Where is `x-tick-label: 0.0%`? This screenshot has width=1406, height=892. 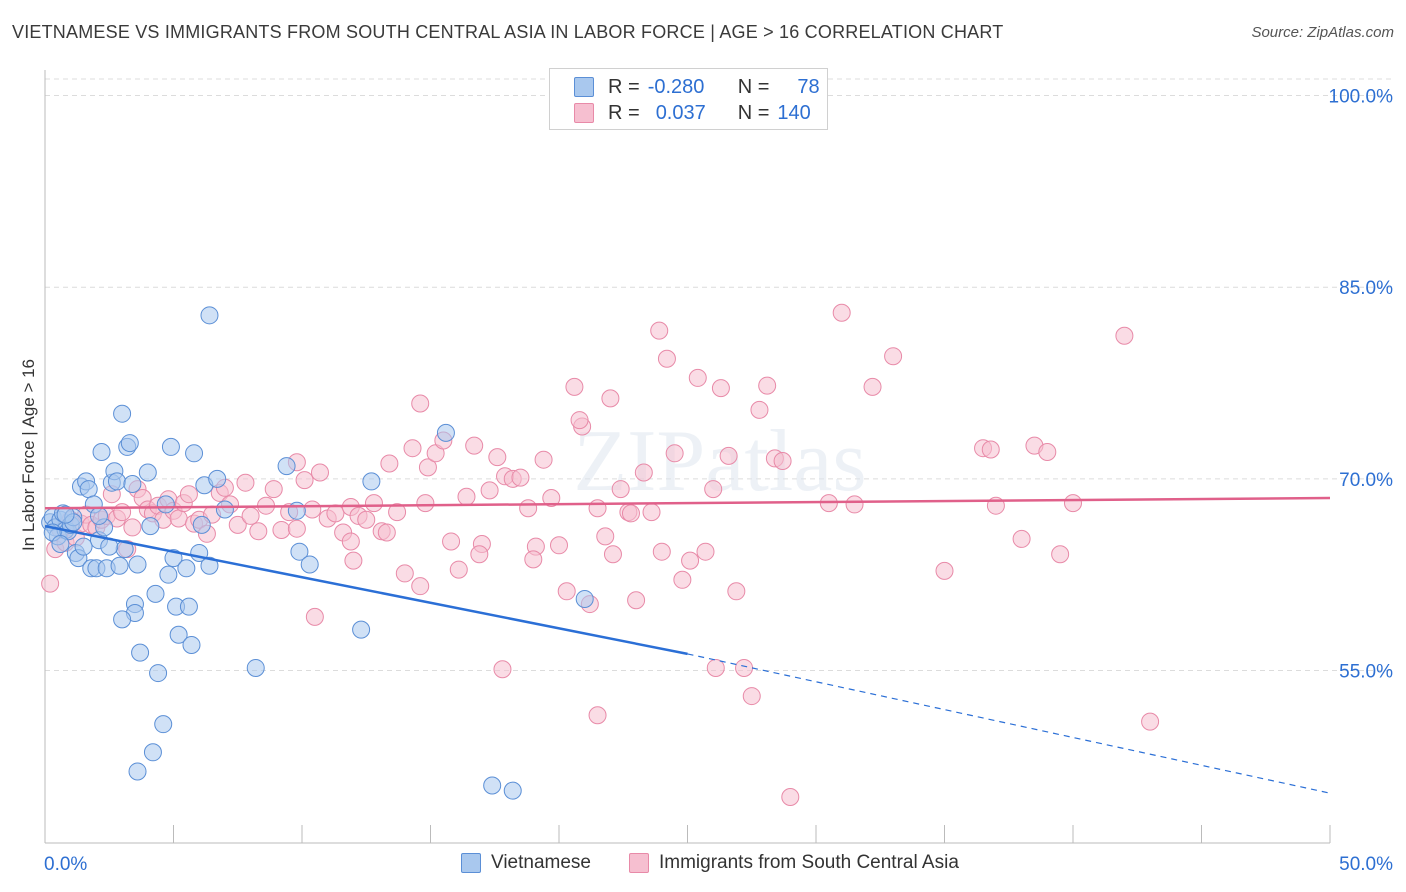 x-tick-label: 0.0% is located at coordinates (65, 864).